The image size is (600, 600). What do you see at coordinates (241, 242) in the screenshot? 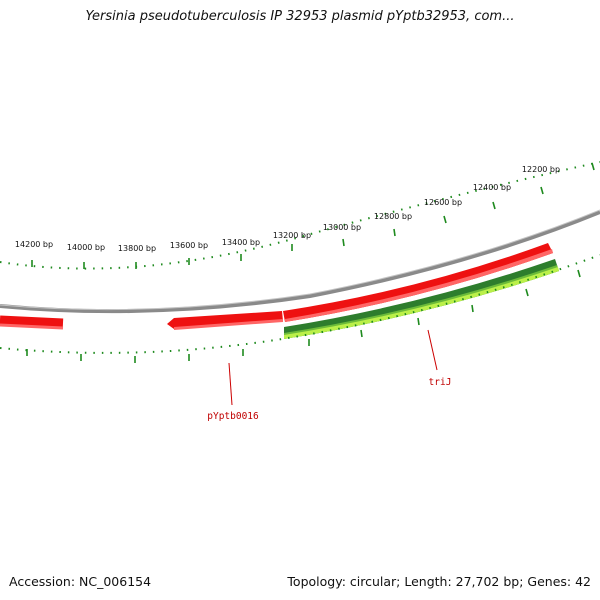
I see `tick-label: 13400 bp` at bounding box center [241, 242].